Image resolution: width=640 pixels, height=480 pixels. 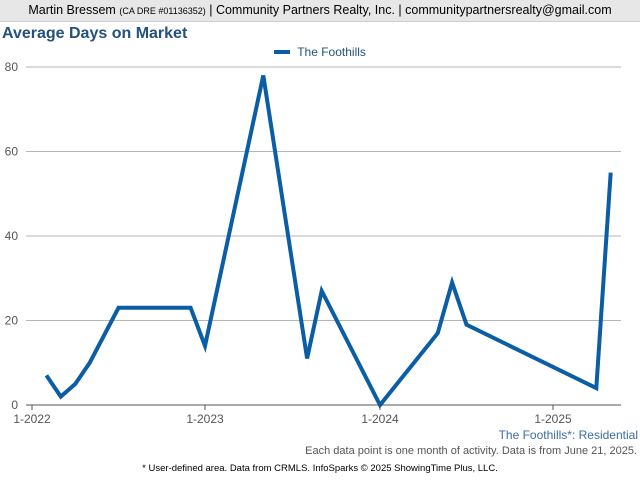 What do you see at coordinates (292, 415) in the screenshot?
I see `x-axis: 1-2022 1-2023 1-2024 1-2025` at bounding box center [292, 415].